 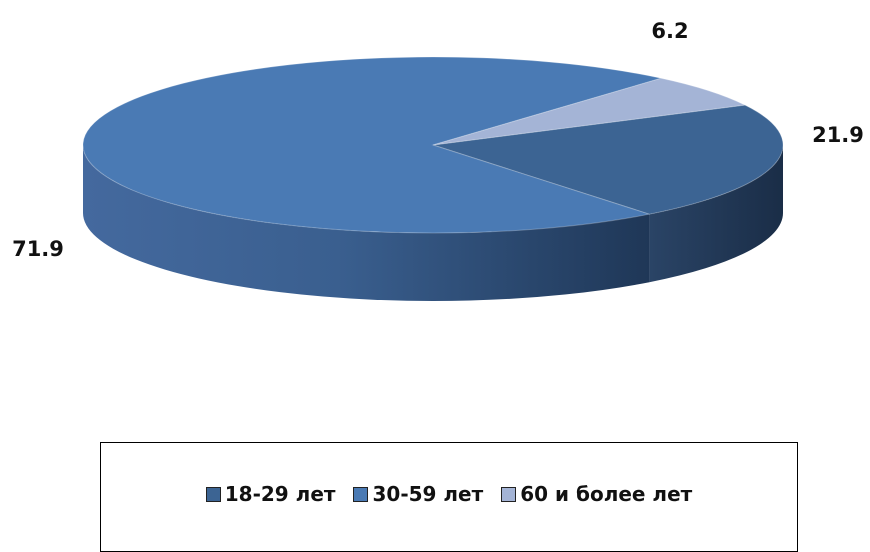 I want to click on legend-item-18-29: 18-29 лет, so click(x=270, y=494).